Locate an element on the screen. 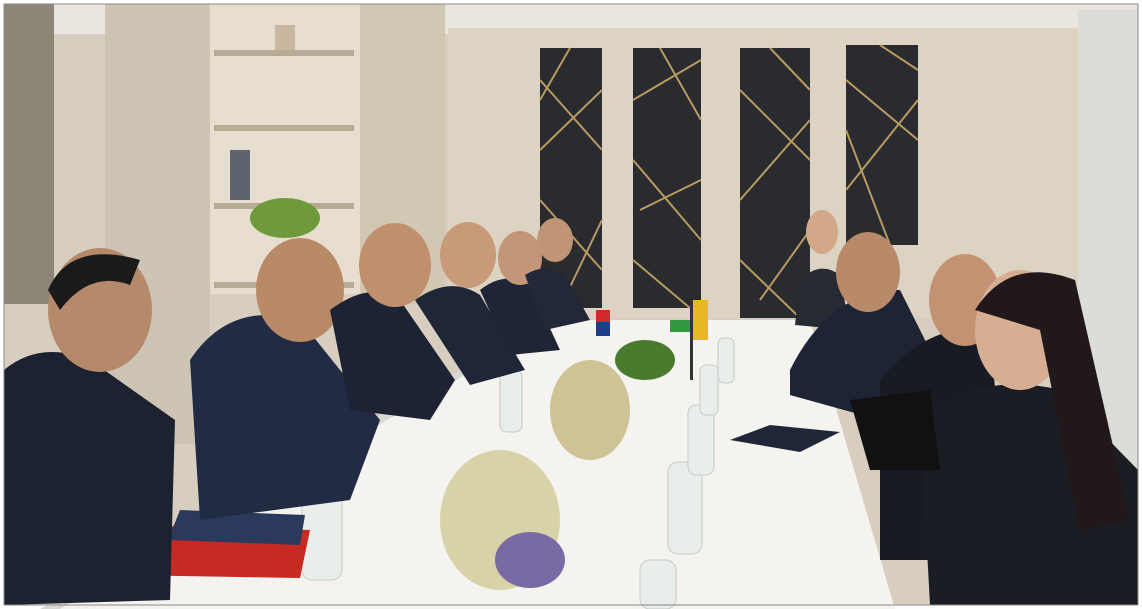 The width and height of the screenshot is (1142, 609). panels is located at coordinates (729, 181).